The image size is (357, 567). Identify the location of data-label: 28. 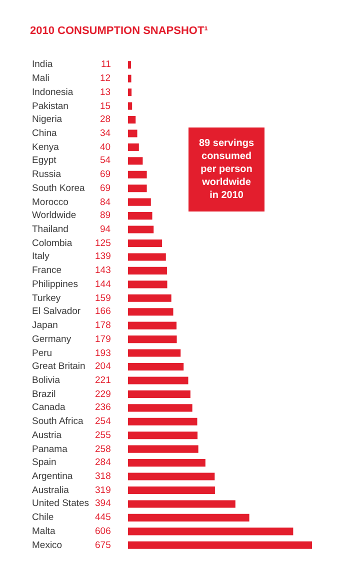
(105, 119).